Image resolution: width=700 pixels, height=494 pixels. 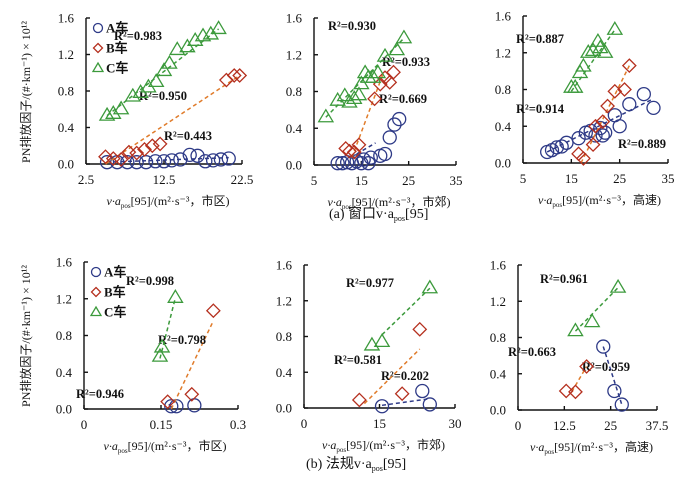 I want to click on x-tick-label: 37.5, so click(x=657, y=425).